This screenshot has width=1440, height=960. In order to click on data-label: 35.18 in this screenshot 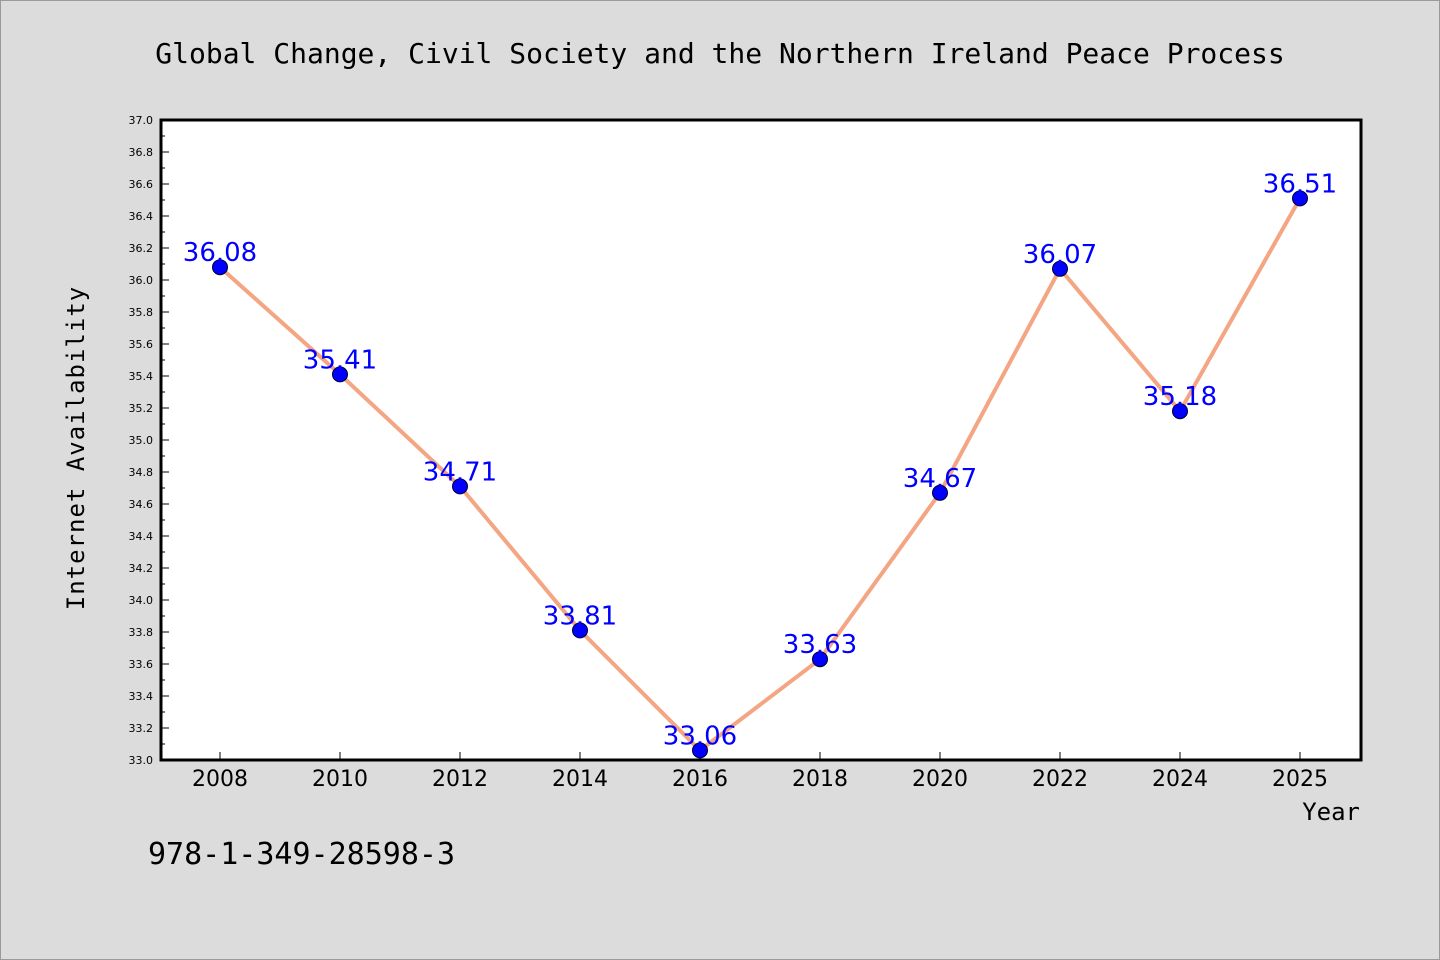, I will do `click(1180, 397)`.